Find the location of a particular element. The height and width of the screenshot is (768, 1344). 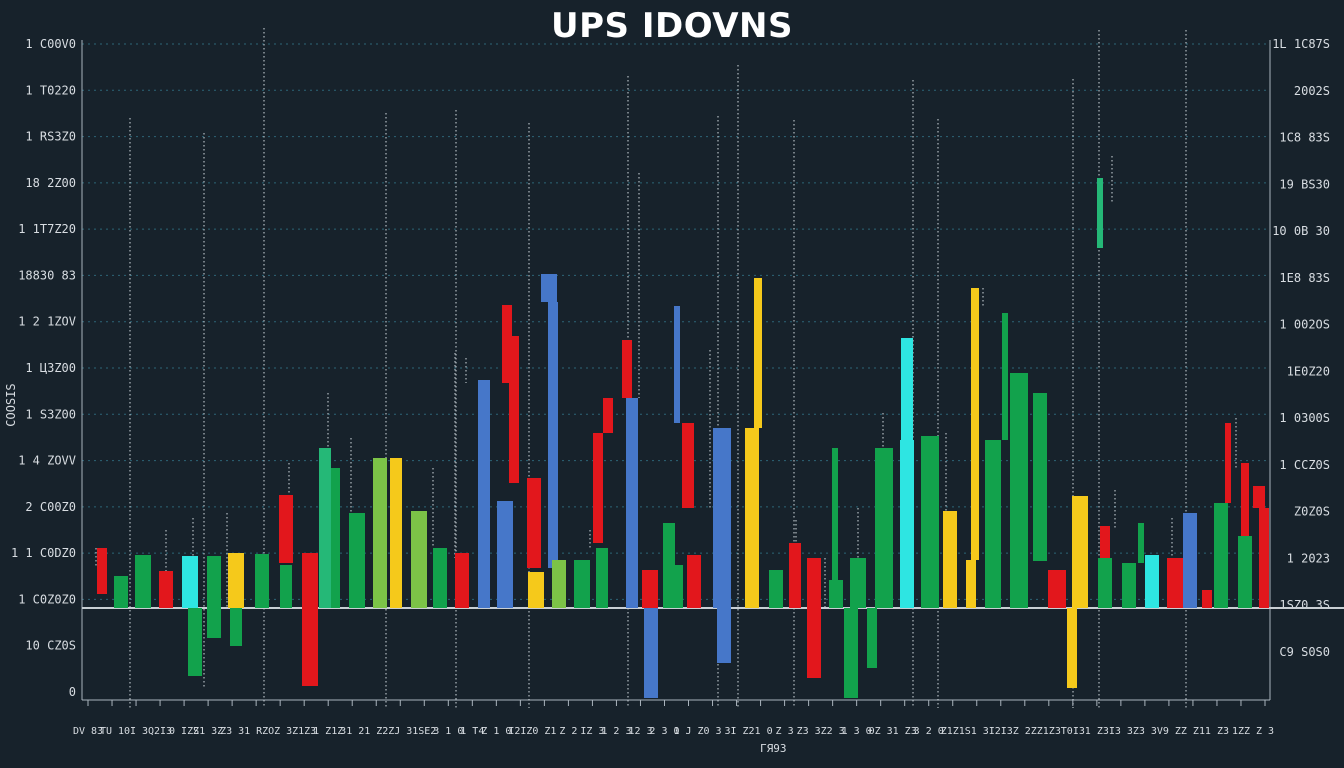

x-tick-label: I2IZ is located at coordinates (520, 731).